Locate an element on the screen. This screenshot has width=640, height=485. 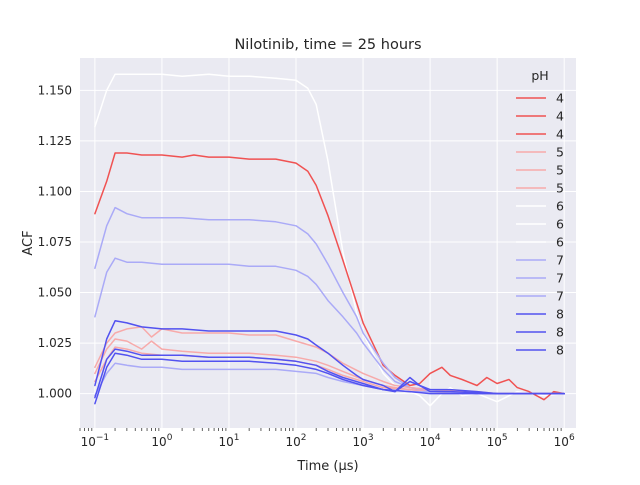
y-tick-label: 1.025 is located at coordinates (55, 343).